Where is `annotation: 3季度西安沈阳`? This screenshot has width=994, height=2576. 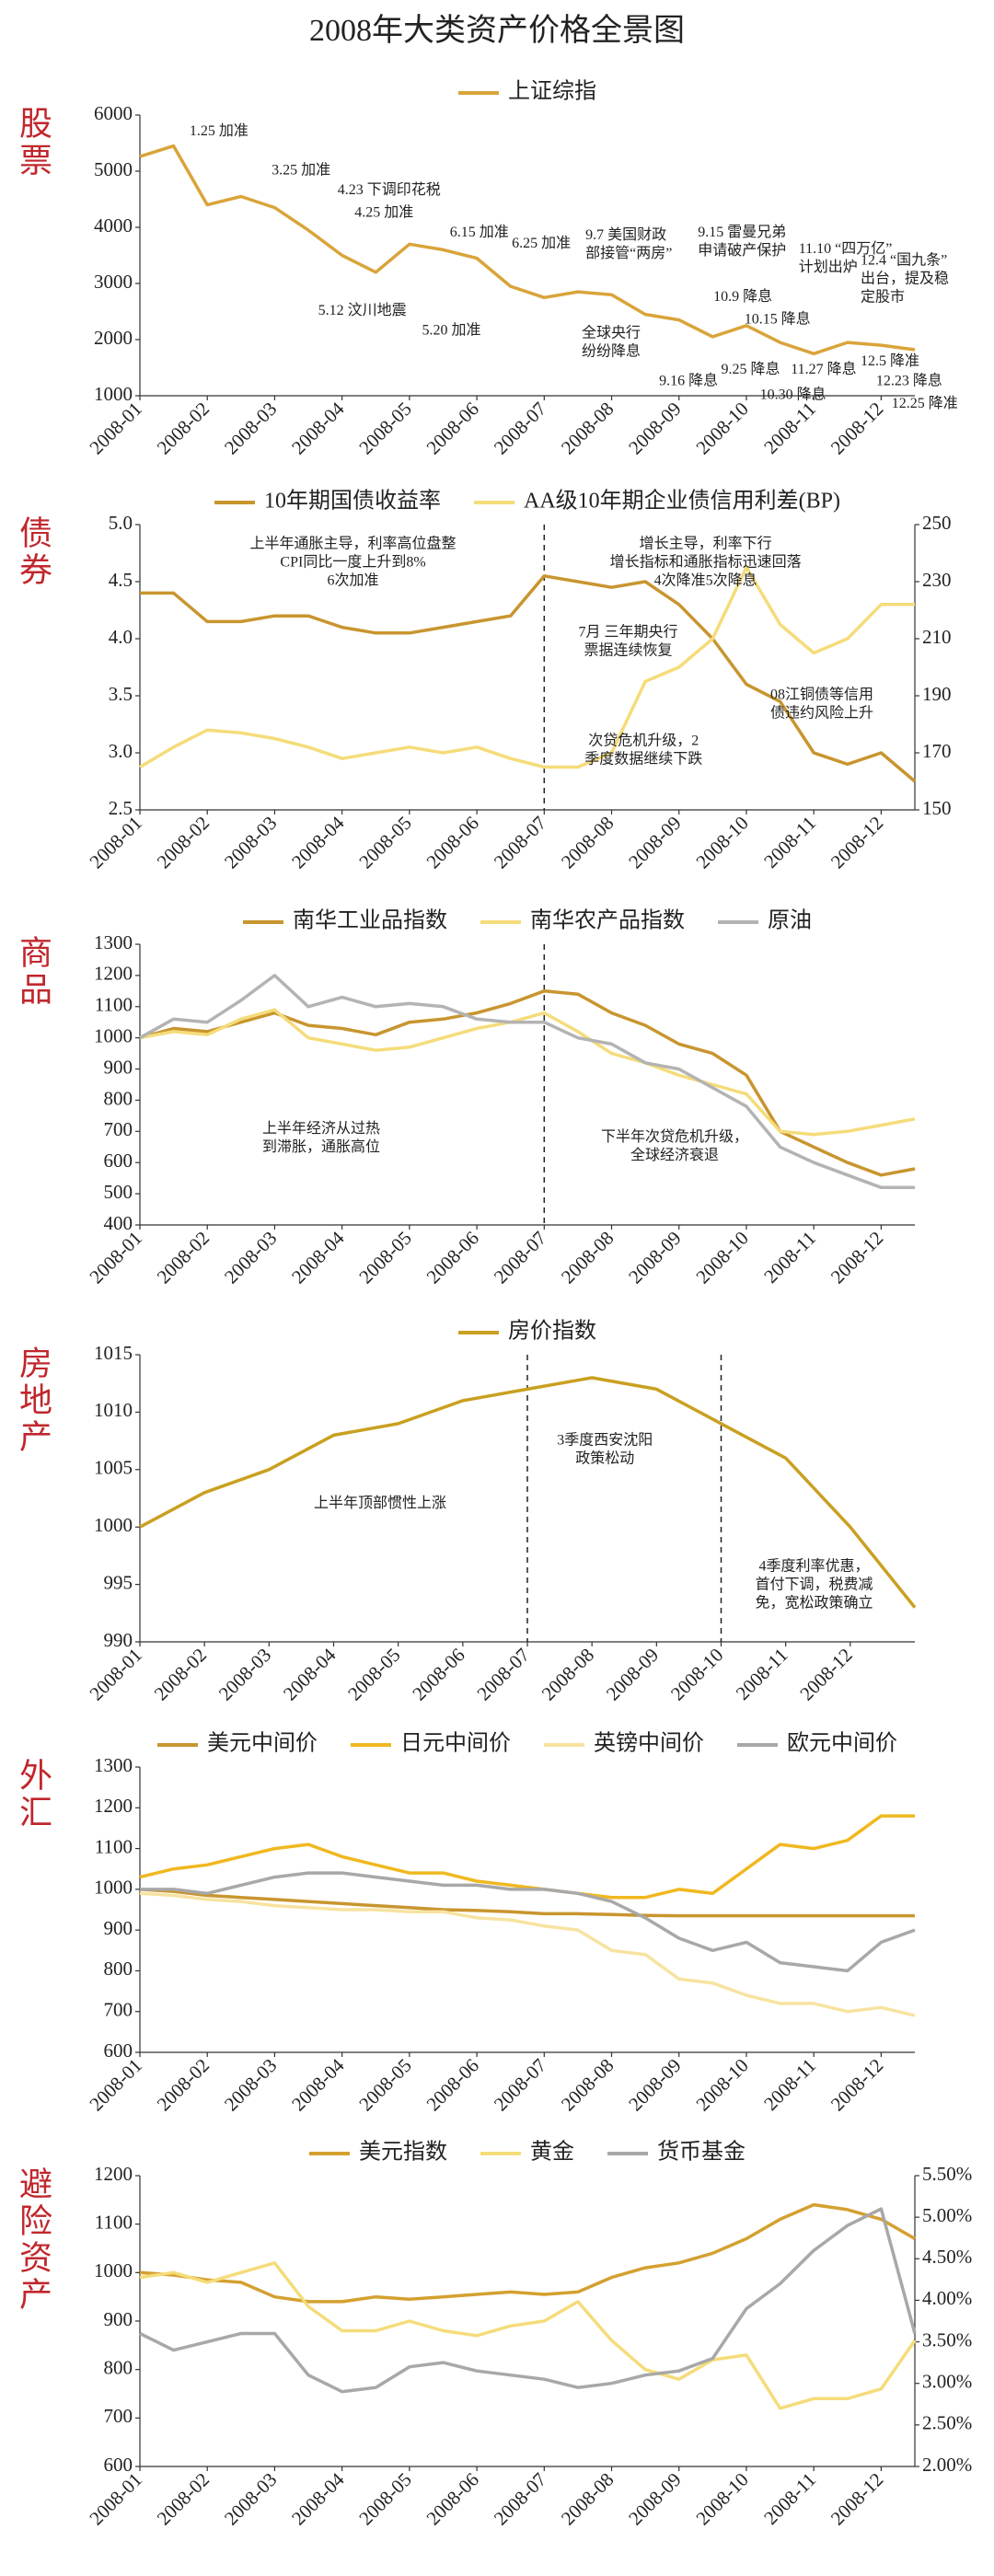
annotation: 3季度西安沈阳 is located at coordinates (605, 1439).